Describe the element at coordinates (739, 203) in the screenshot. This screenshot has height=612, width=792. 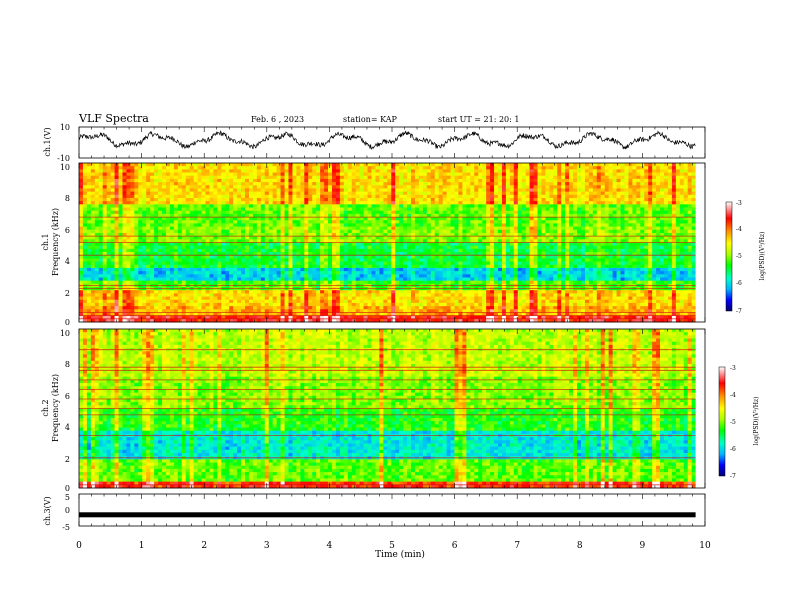
I see `cbar1-tick-3: -3` at that location.